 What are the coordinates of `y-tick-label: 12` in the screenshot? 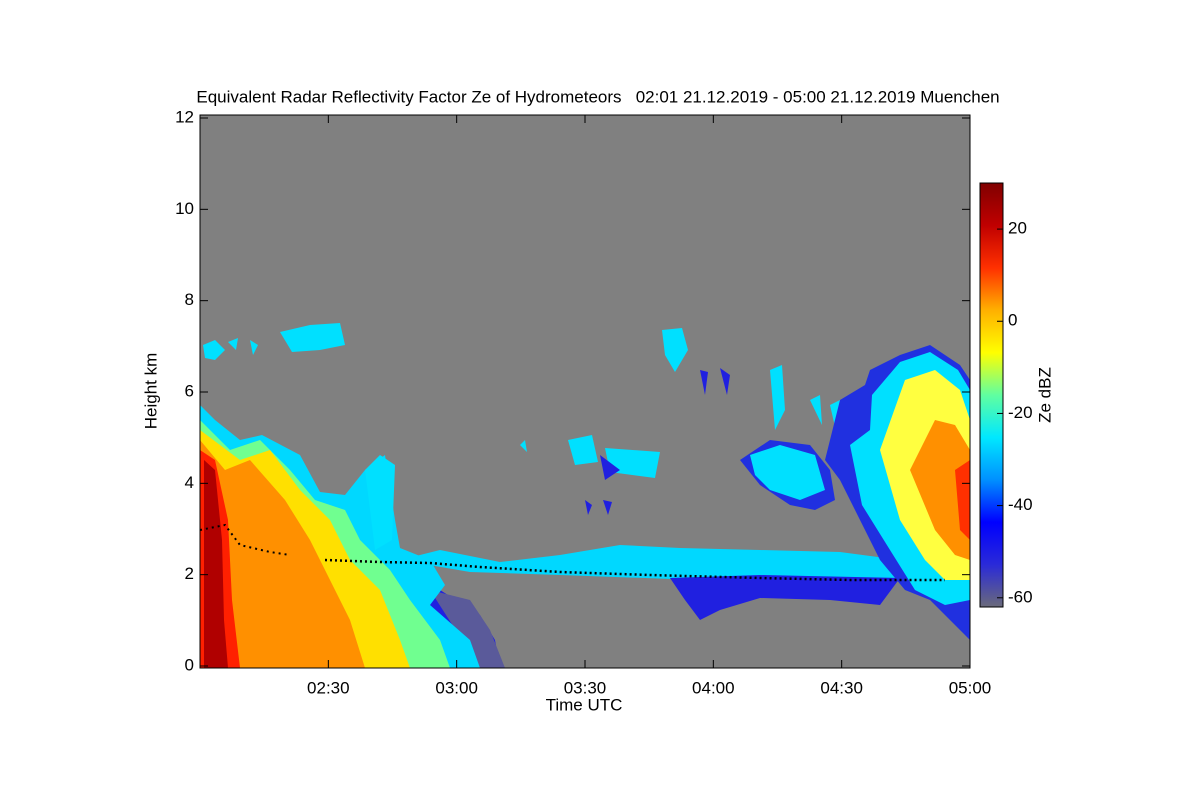 It's located at (184, 116).